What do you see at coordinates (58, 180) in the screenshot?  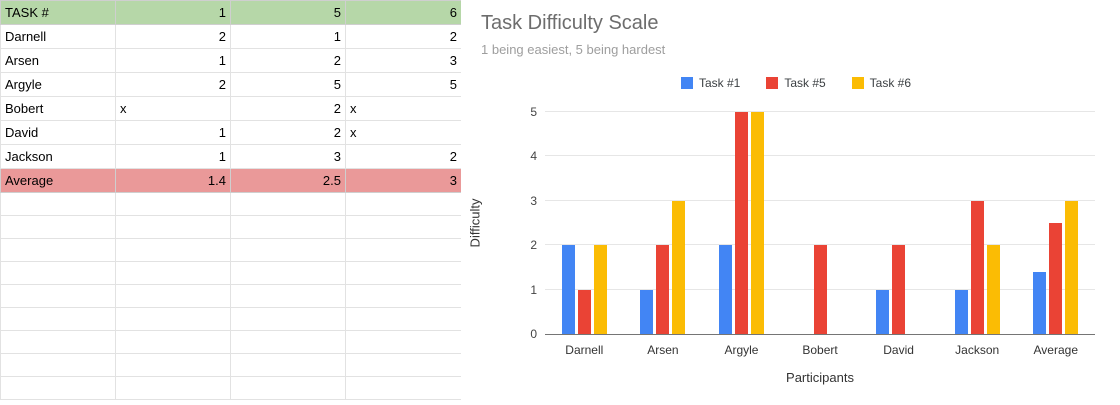 I see `cell: Average` at bounding box center [58, 180].